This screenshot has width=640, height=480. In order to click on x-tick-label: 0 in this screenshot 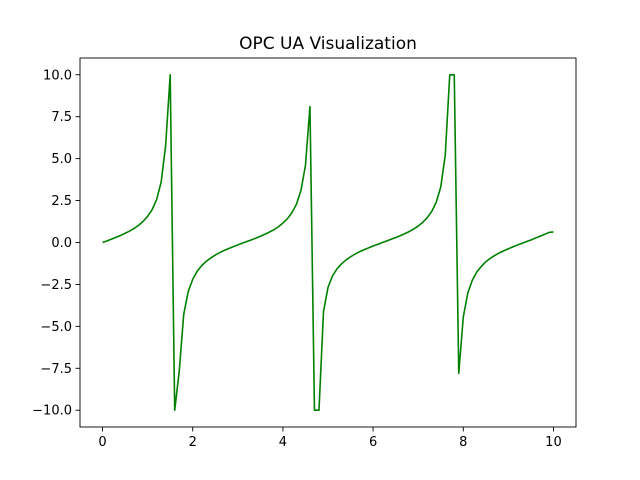, I will do `click(102, 442)`.